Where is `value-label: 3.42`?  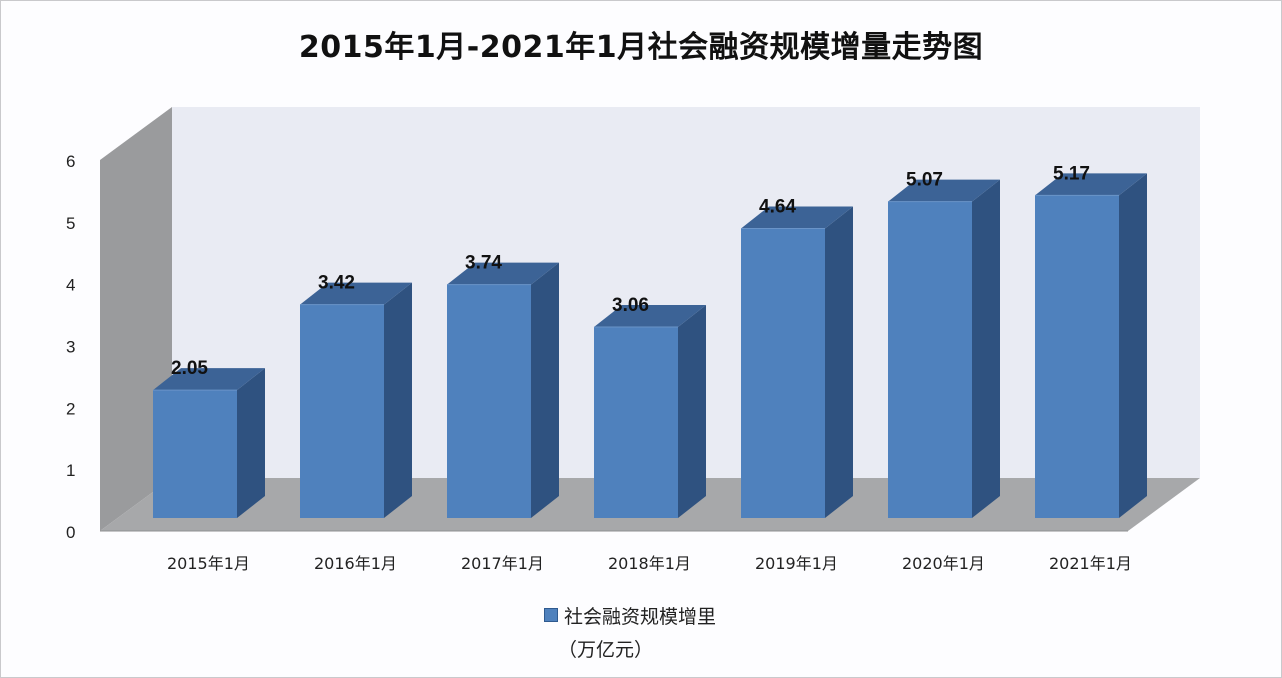 value-label: 3.42 is located at coordinates (336, 283).